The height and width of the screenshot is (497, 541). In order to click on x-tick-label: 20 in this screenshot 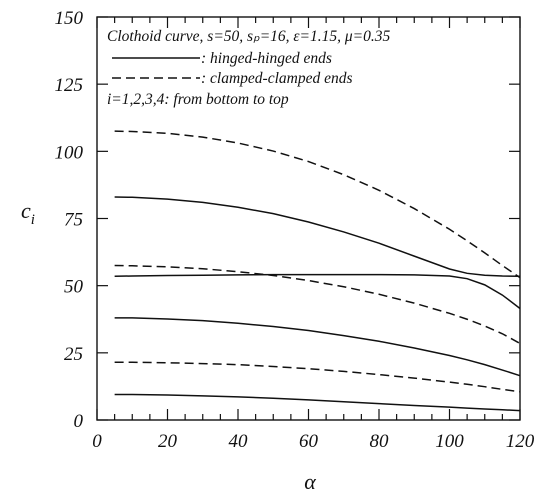, I will do `click(168, 441)`.